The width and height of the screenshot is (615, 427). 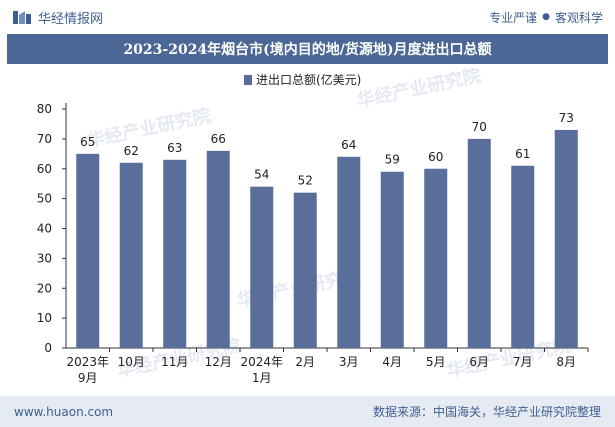 I want to click on footer-source: 数据来源：中国海关，华经产业研究院整理, so click(x=486, y=412).